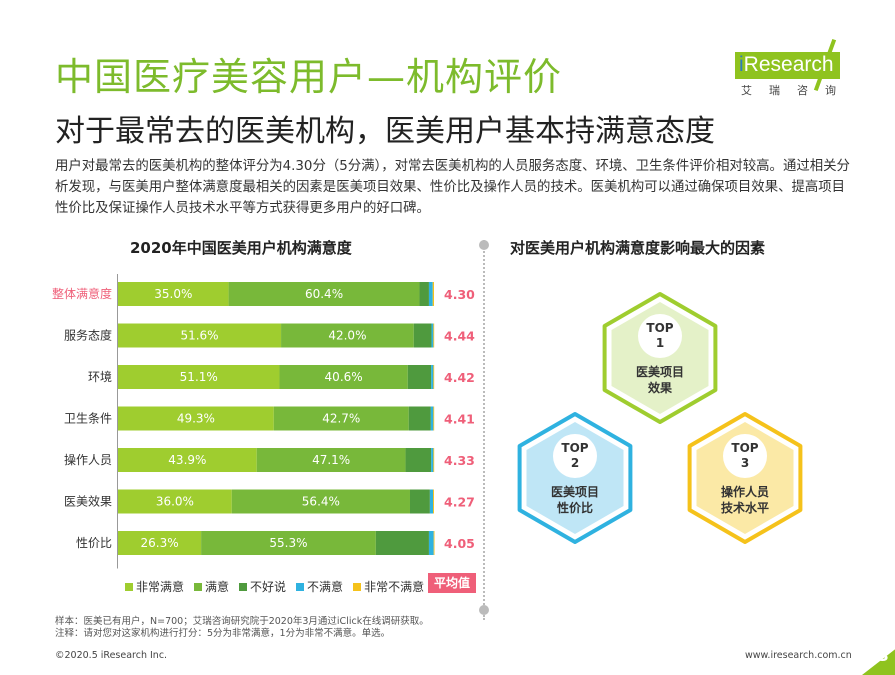 Image resolution: width=895 pixels, height=675 pixels. Describe the element at coordinates (484, 245) in the screenshot. I see `divider-dot-top` at that location.